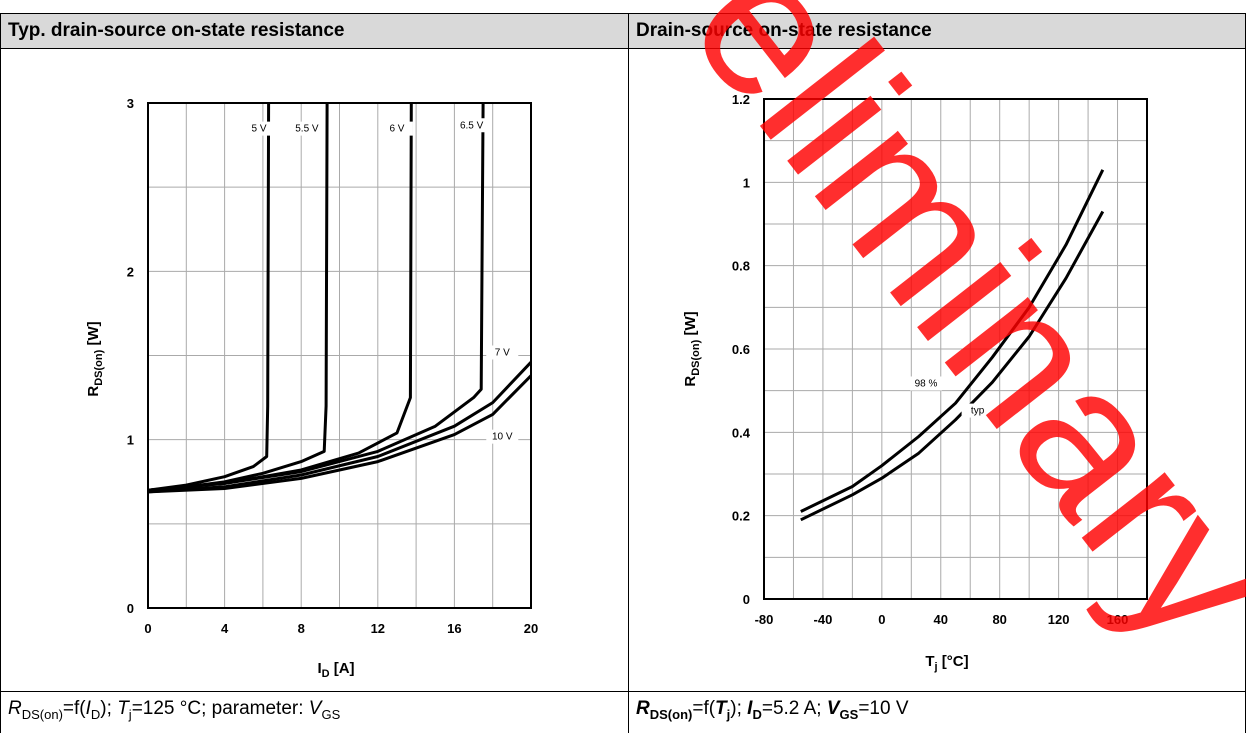 The image size is (1246, 733). I want to click on right-curve-labels: 98 % typ, so click(952, 397).